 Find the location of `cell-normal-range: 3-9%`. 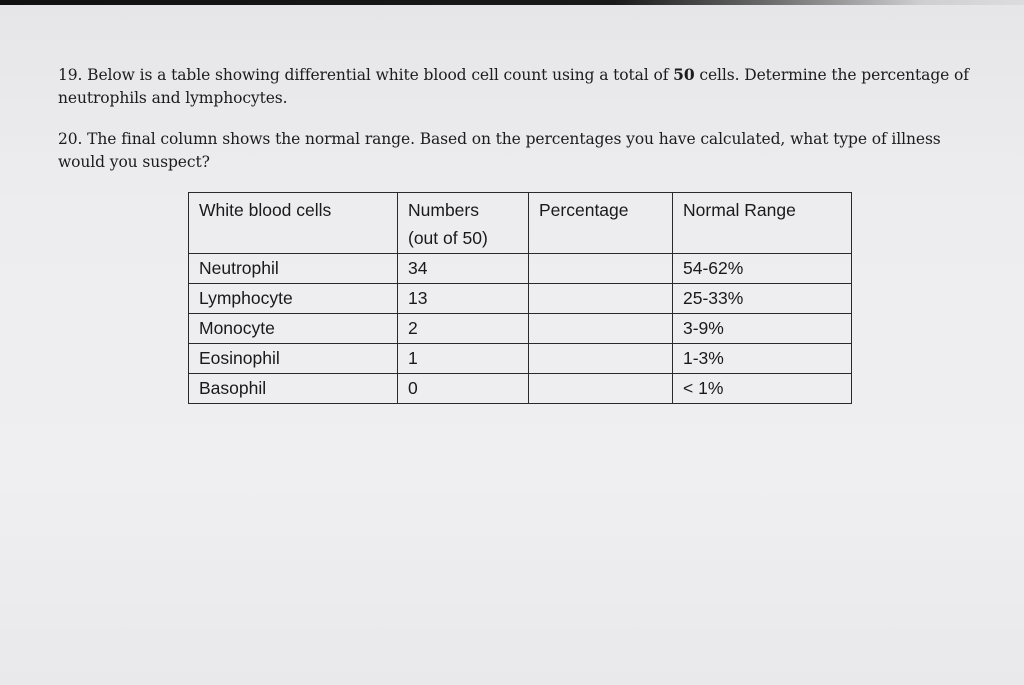

cell-normal-range: 3-9% is located at coordinates (762, 328).